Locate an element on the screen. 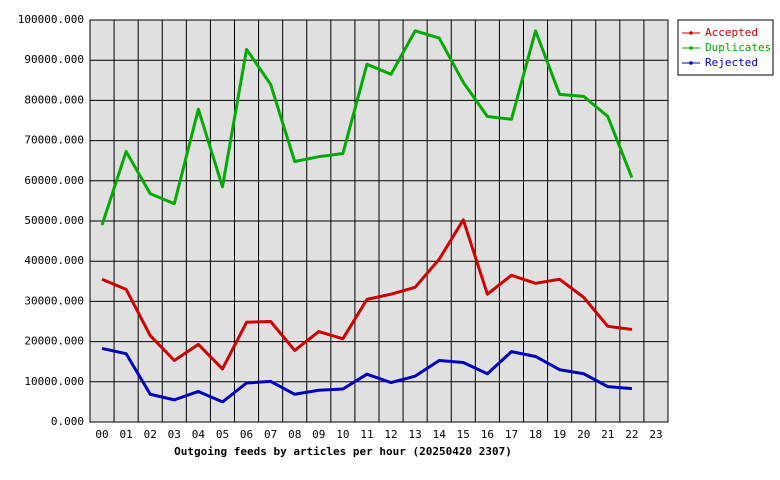 This screenshot has width=780, height=480. x-tick-label: 14 is located at coordinates (440, 434).